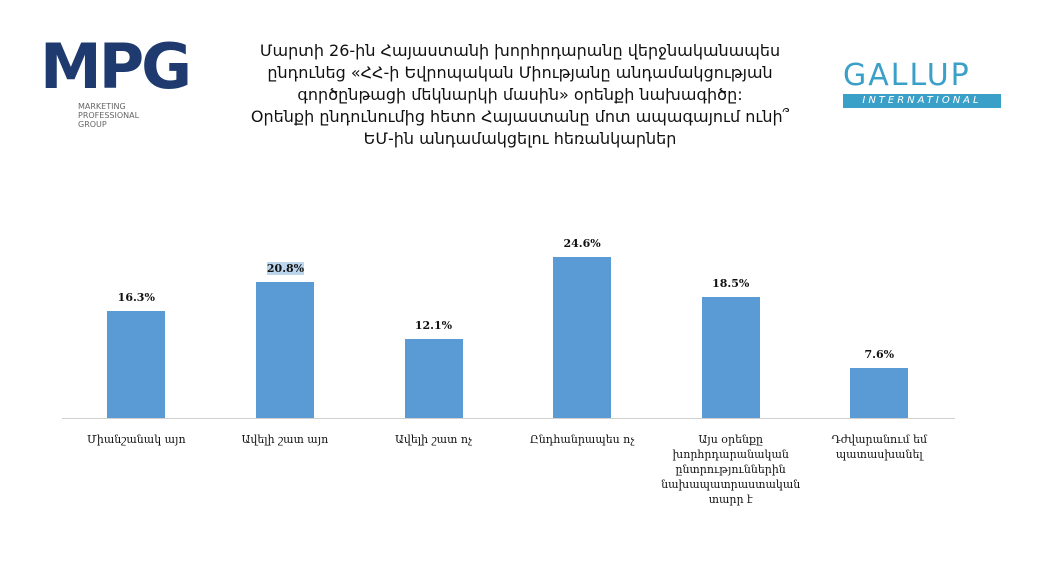 This screenshot has width=1042, height=588. What do you see at coordinates (116, 66) in the screenshot?
I see `mpg-mark: MPG` at bounding box center [116, 66].